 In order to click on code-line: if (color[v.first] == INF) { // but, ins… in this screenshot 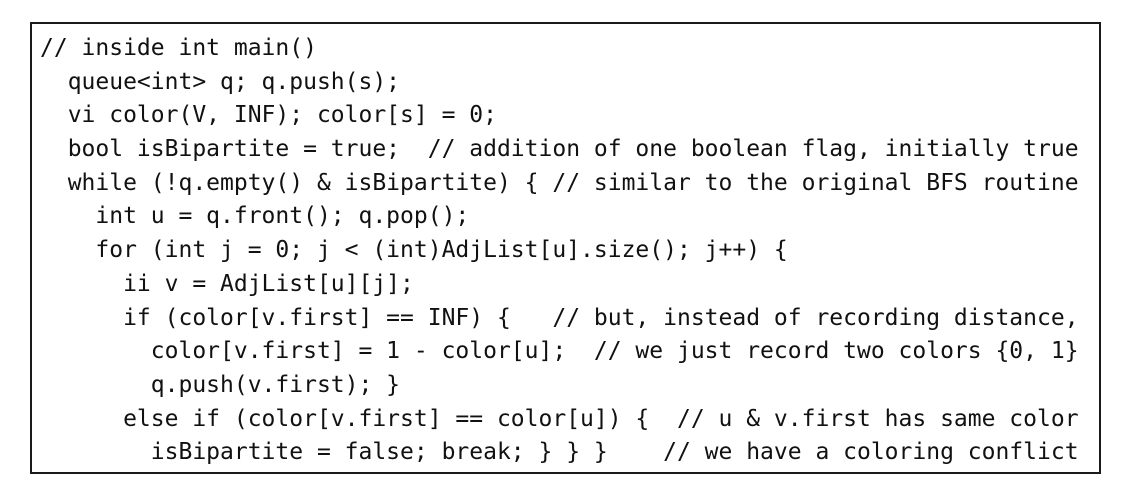, I will do `click(559, 317)`.